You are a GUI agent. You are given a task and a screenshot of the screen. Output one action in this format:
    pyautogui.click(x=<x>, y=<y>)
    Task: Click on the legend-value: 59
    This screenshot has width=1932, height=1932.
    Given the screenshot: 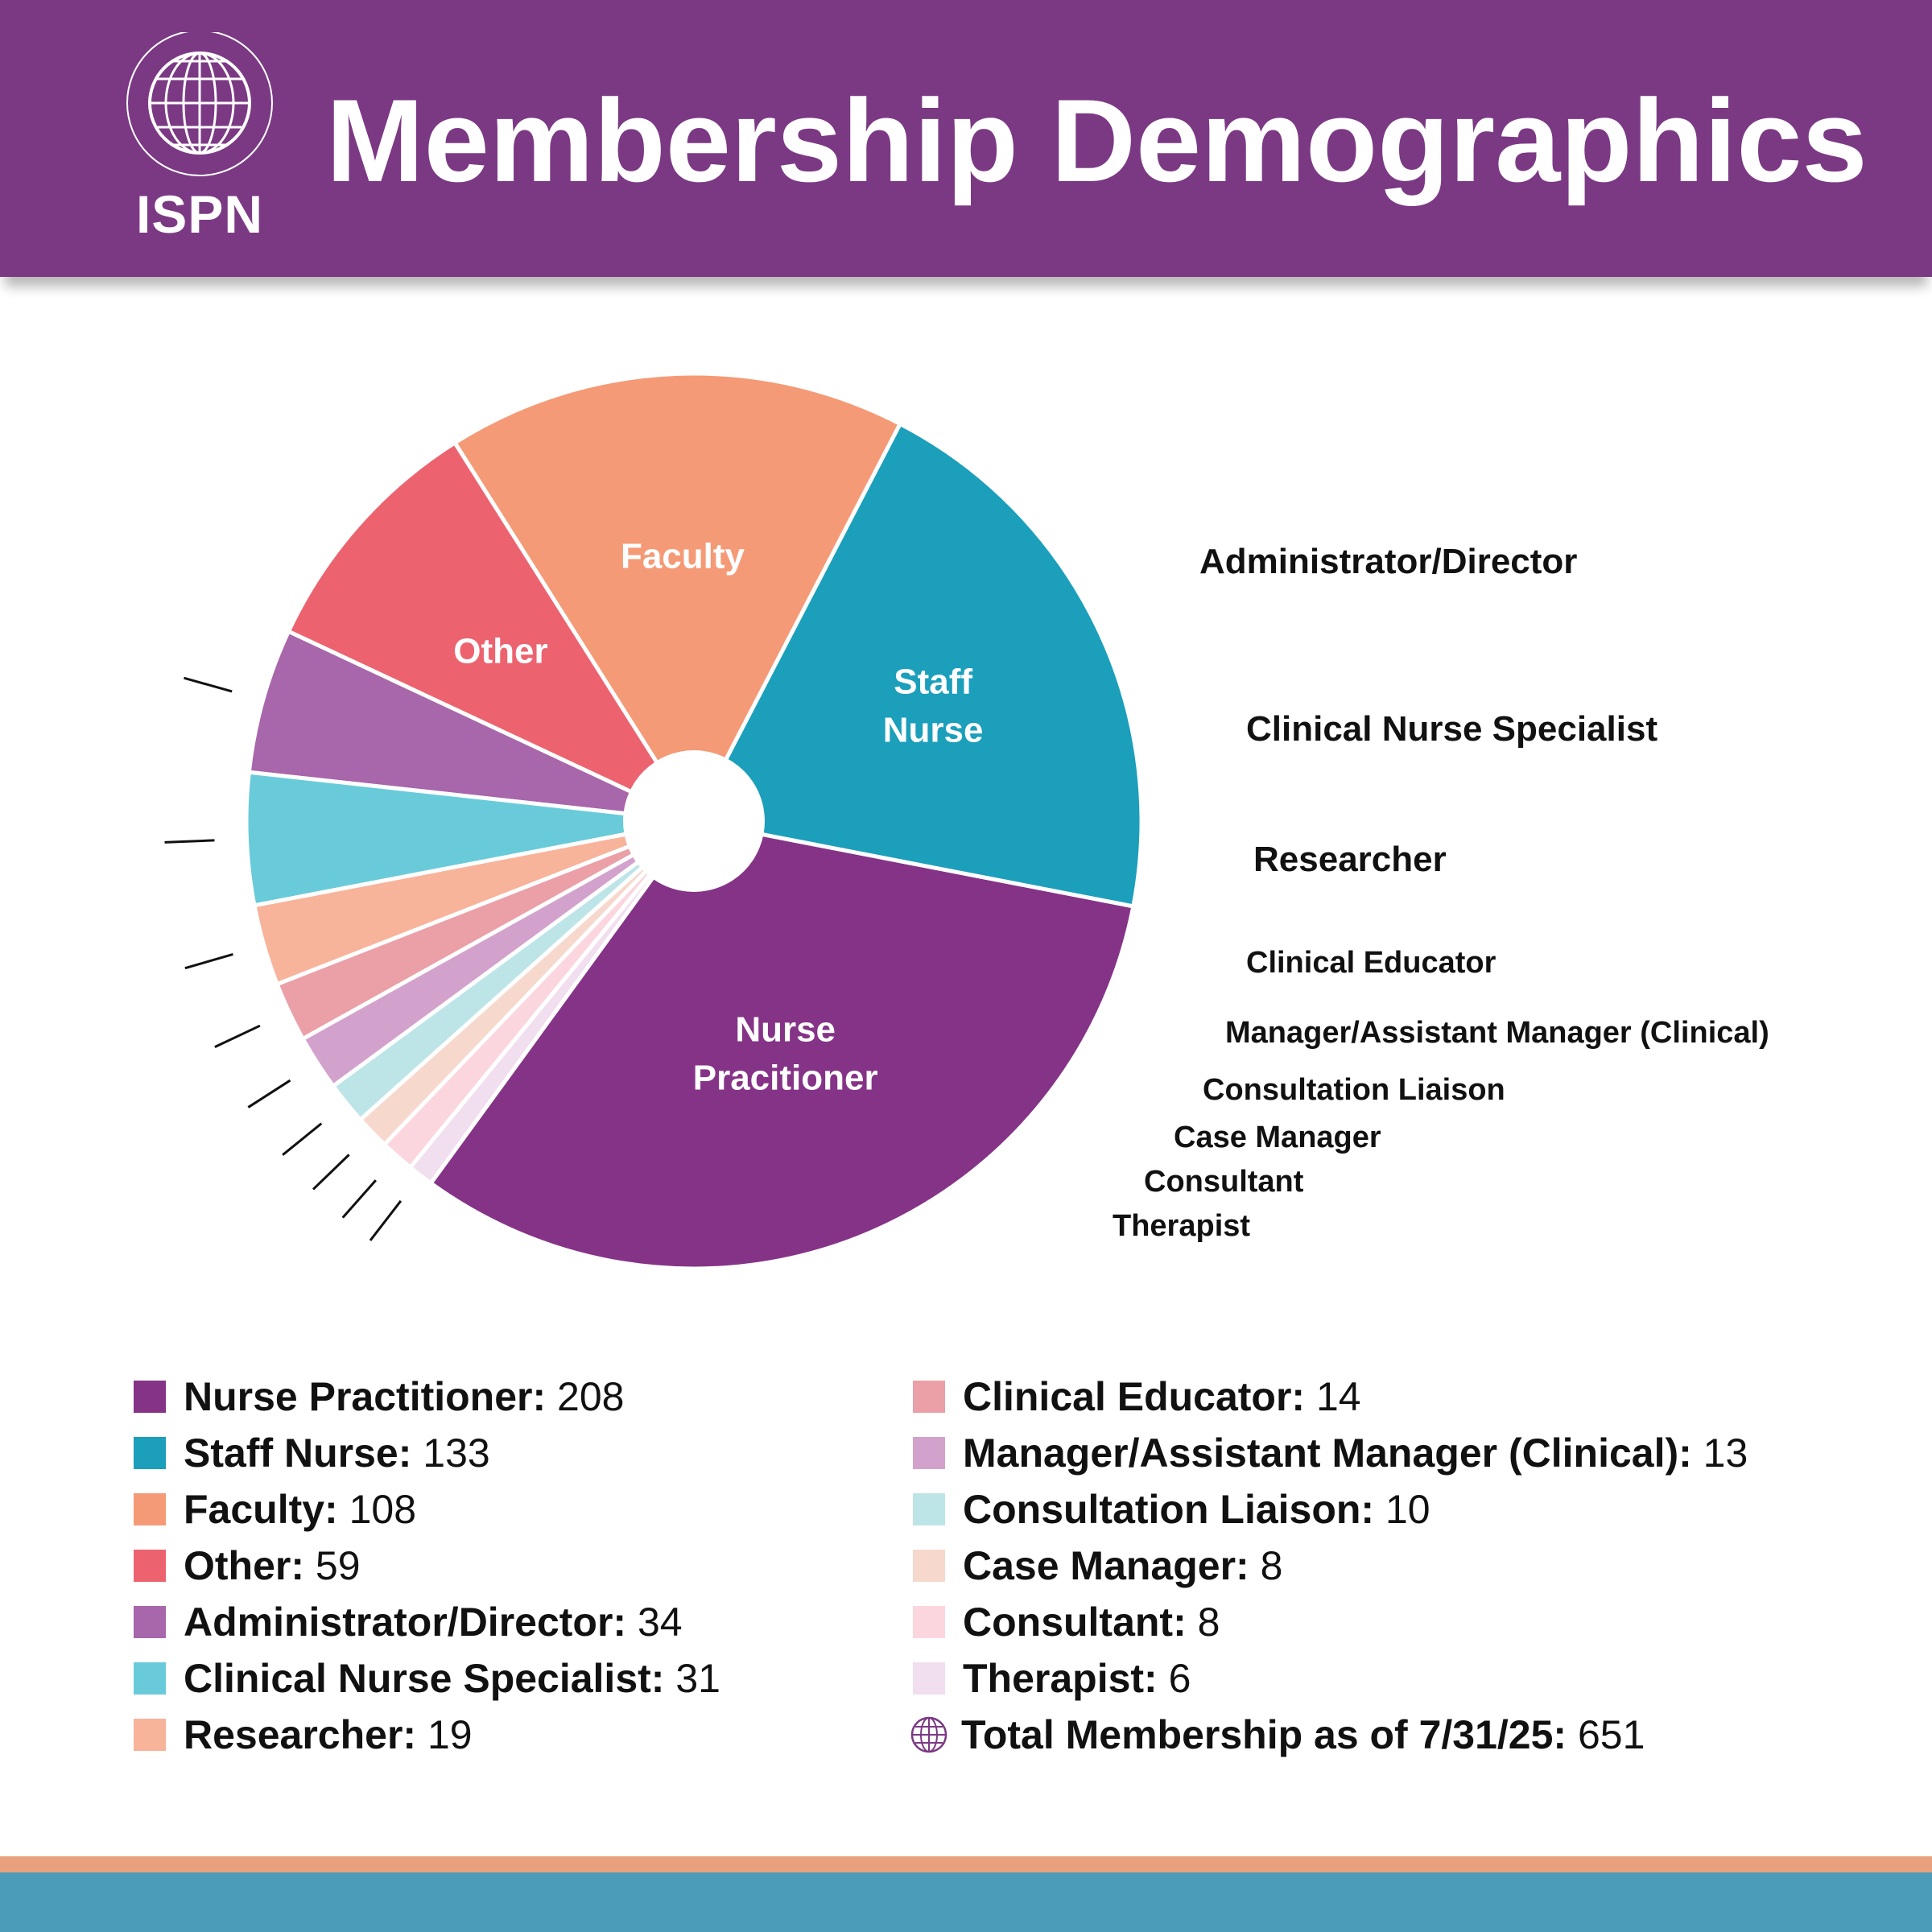 What is the action you would take?
    pyautogui.click(x=332, y=1565)
    